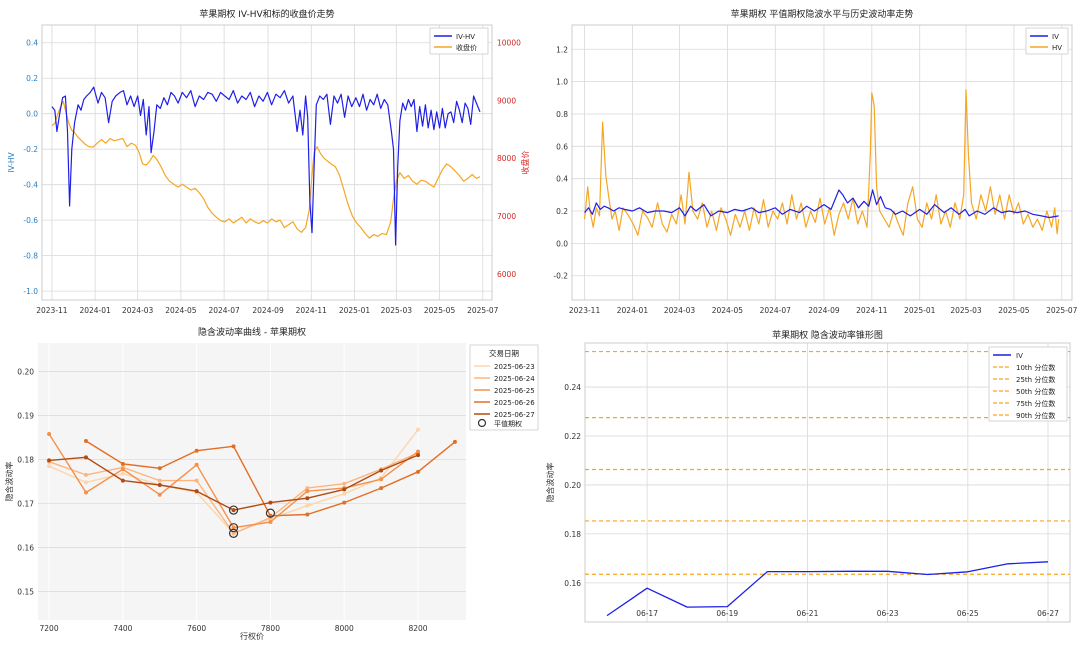 The image size is (1080, 646). Describe the element at coordinates (25, 591) in the screenshot. I see `y-tick-label: 0.15` at that location.